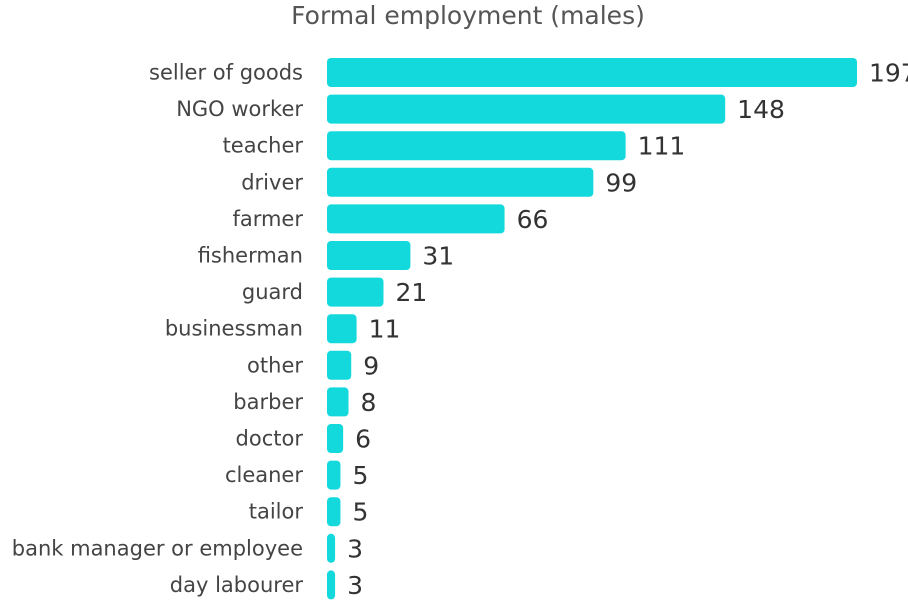 Image resolution: width=908 pixels, height=602 pixels. I want to click on value-label: 197, so click(888, 73).